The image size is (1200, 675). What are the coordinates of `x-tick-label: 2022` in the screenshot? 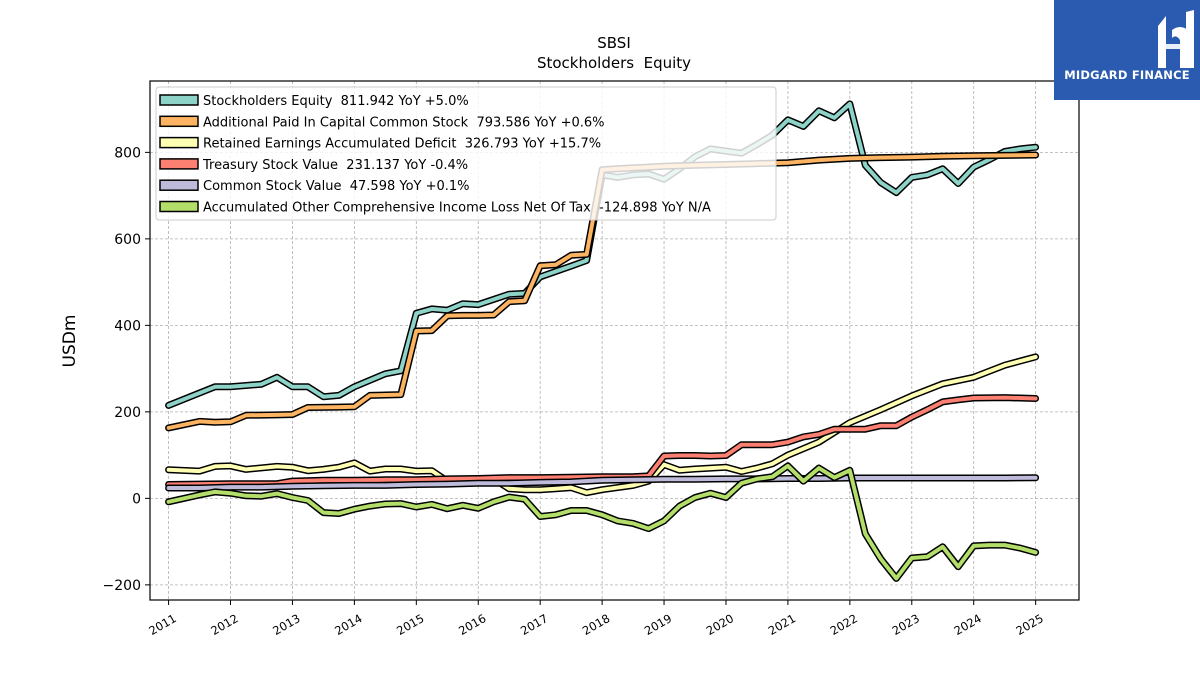 It's located at (844, 624).